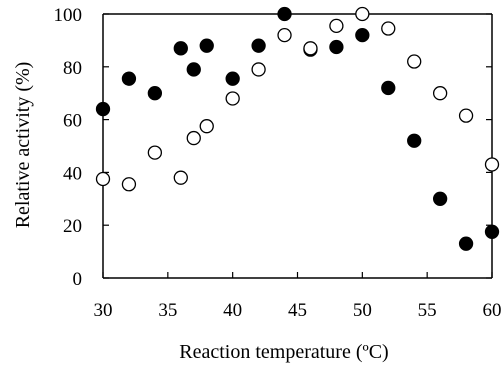 The height and width of the screenshot is (366, 502). Describe the element at coordinates (68, 147) in the screenshot. I see `y-tick-labels: 0 20 40 60 80 100` at that location.